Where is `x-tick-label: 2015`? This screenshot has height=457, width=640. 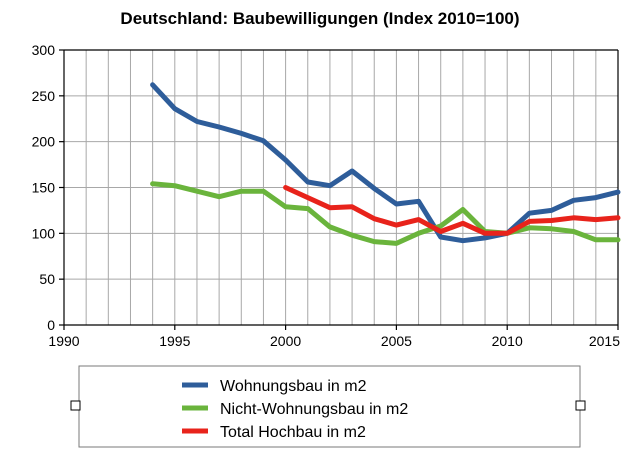
x-tick-label: 2015 is located at coordinates (604, 341).